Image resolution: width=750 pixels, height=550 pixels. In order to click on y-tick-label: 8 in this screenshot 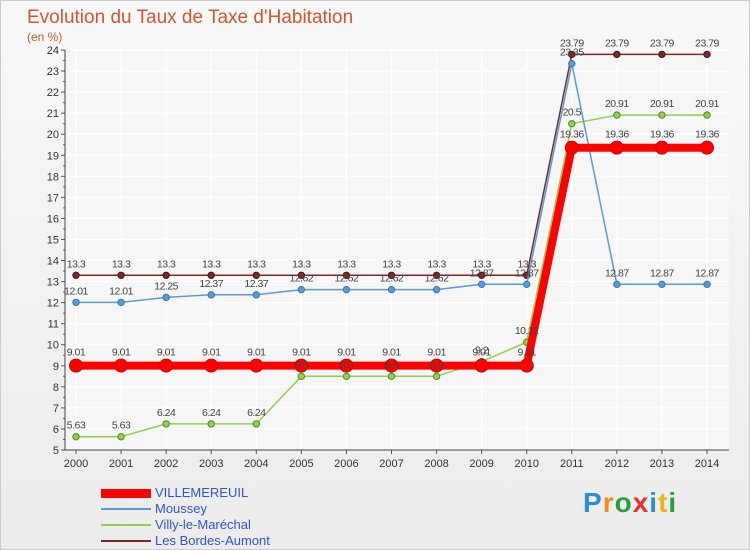, I will do `click(56, 388)`.